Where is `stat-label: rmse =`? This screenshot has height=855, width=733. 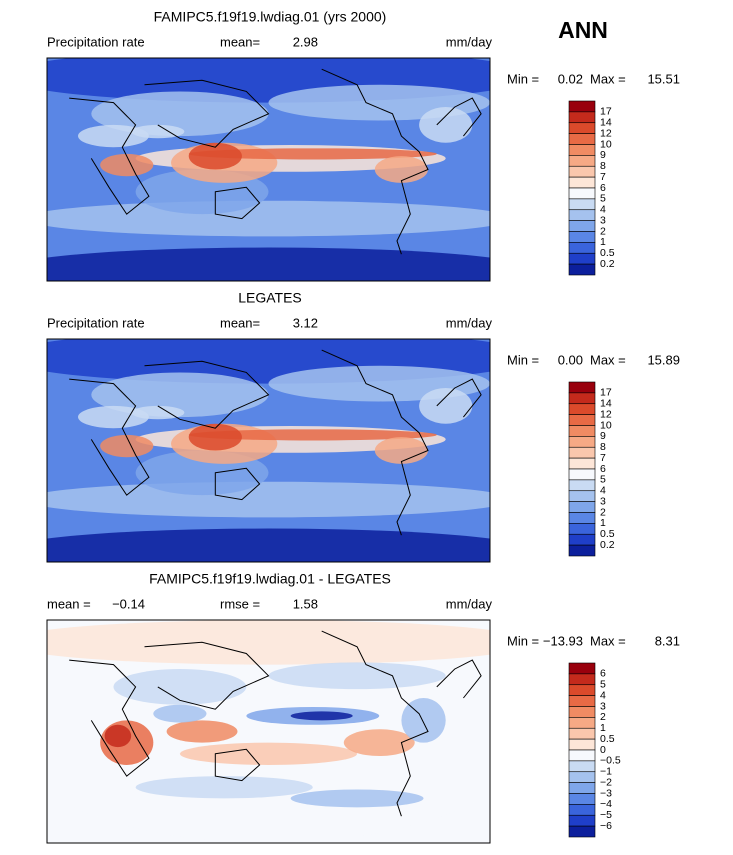 stat-label: rmse = is located at coordinates (240, 603).